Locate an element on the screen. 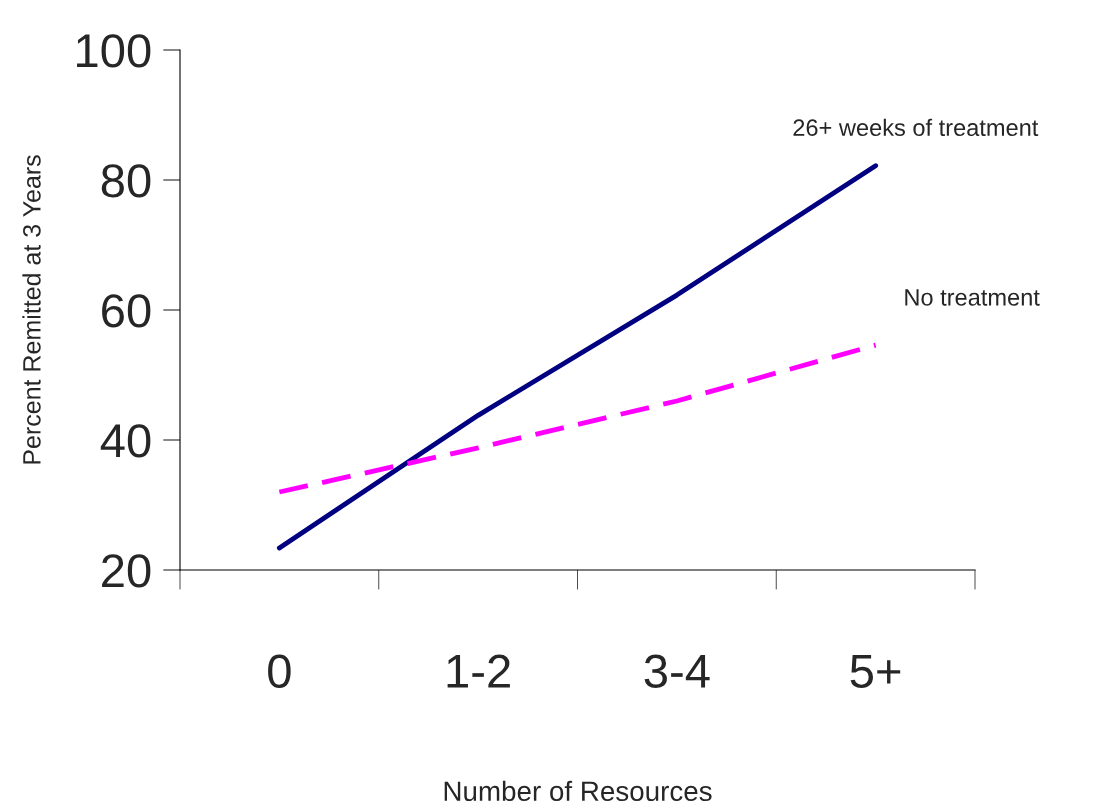 The height and width of the screenshot is (812, 1109). x-tick-label: 5+ is located at coordinates (875, 672).